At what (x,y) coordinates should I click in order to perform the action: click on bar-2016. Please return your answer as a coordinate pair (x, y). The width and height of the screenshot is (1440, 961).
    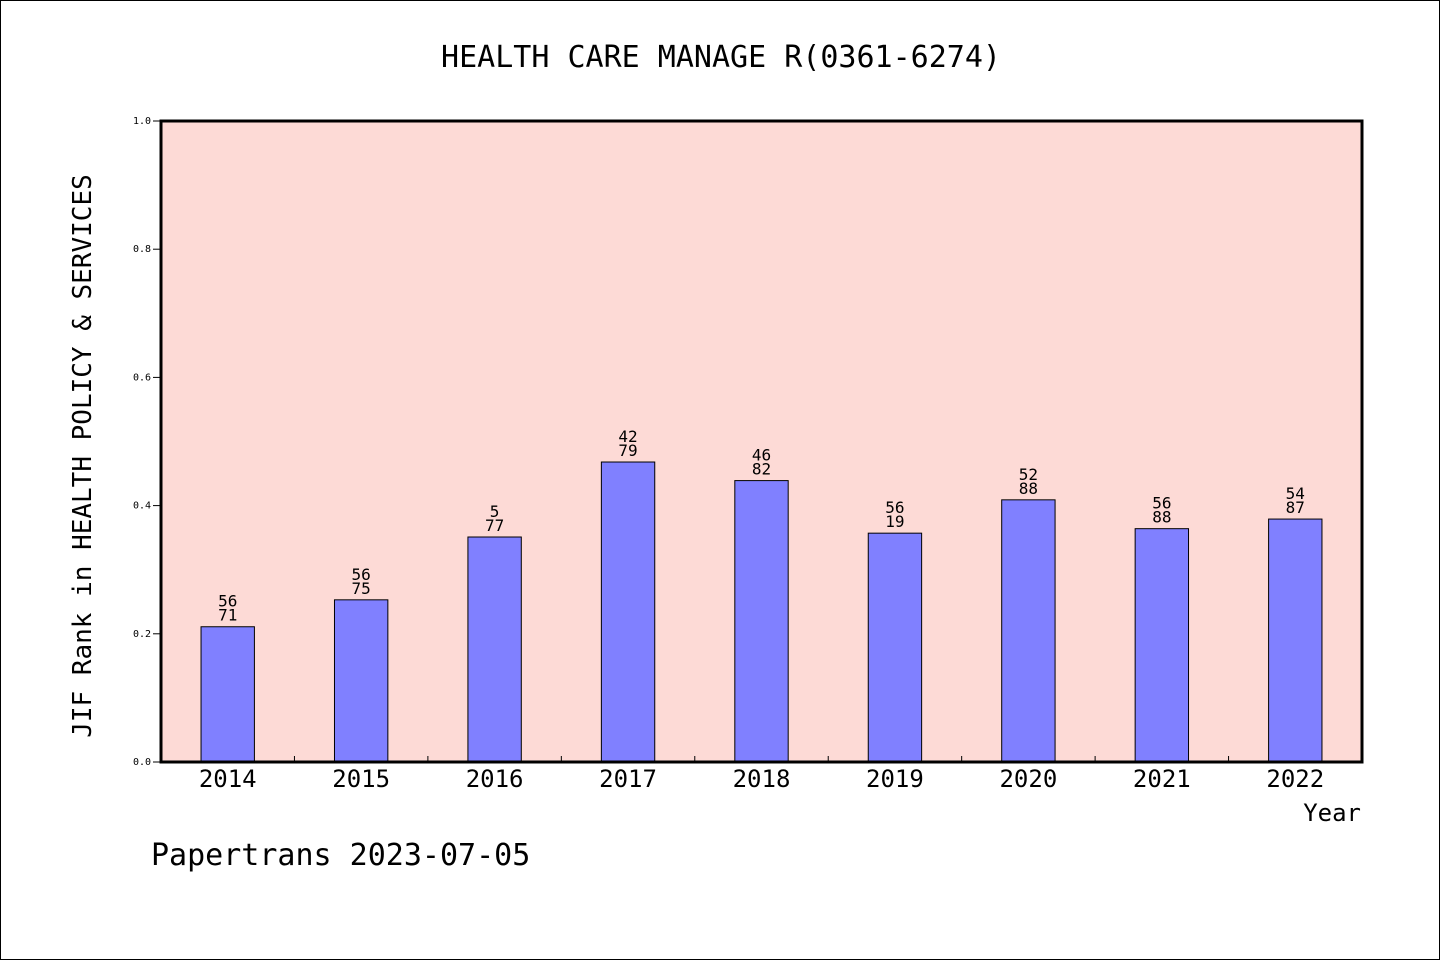
    Looking at the image, I should click on (494, 649).